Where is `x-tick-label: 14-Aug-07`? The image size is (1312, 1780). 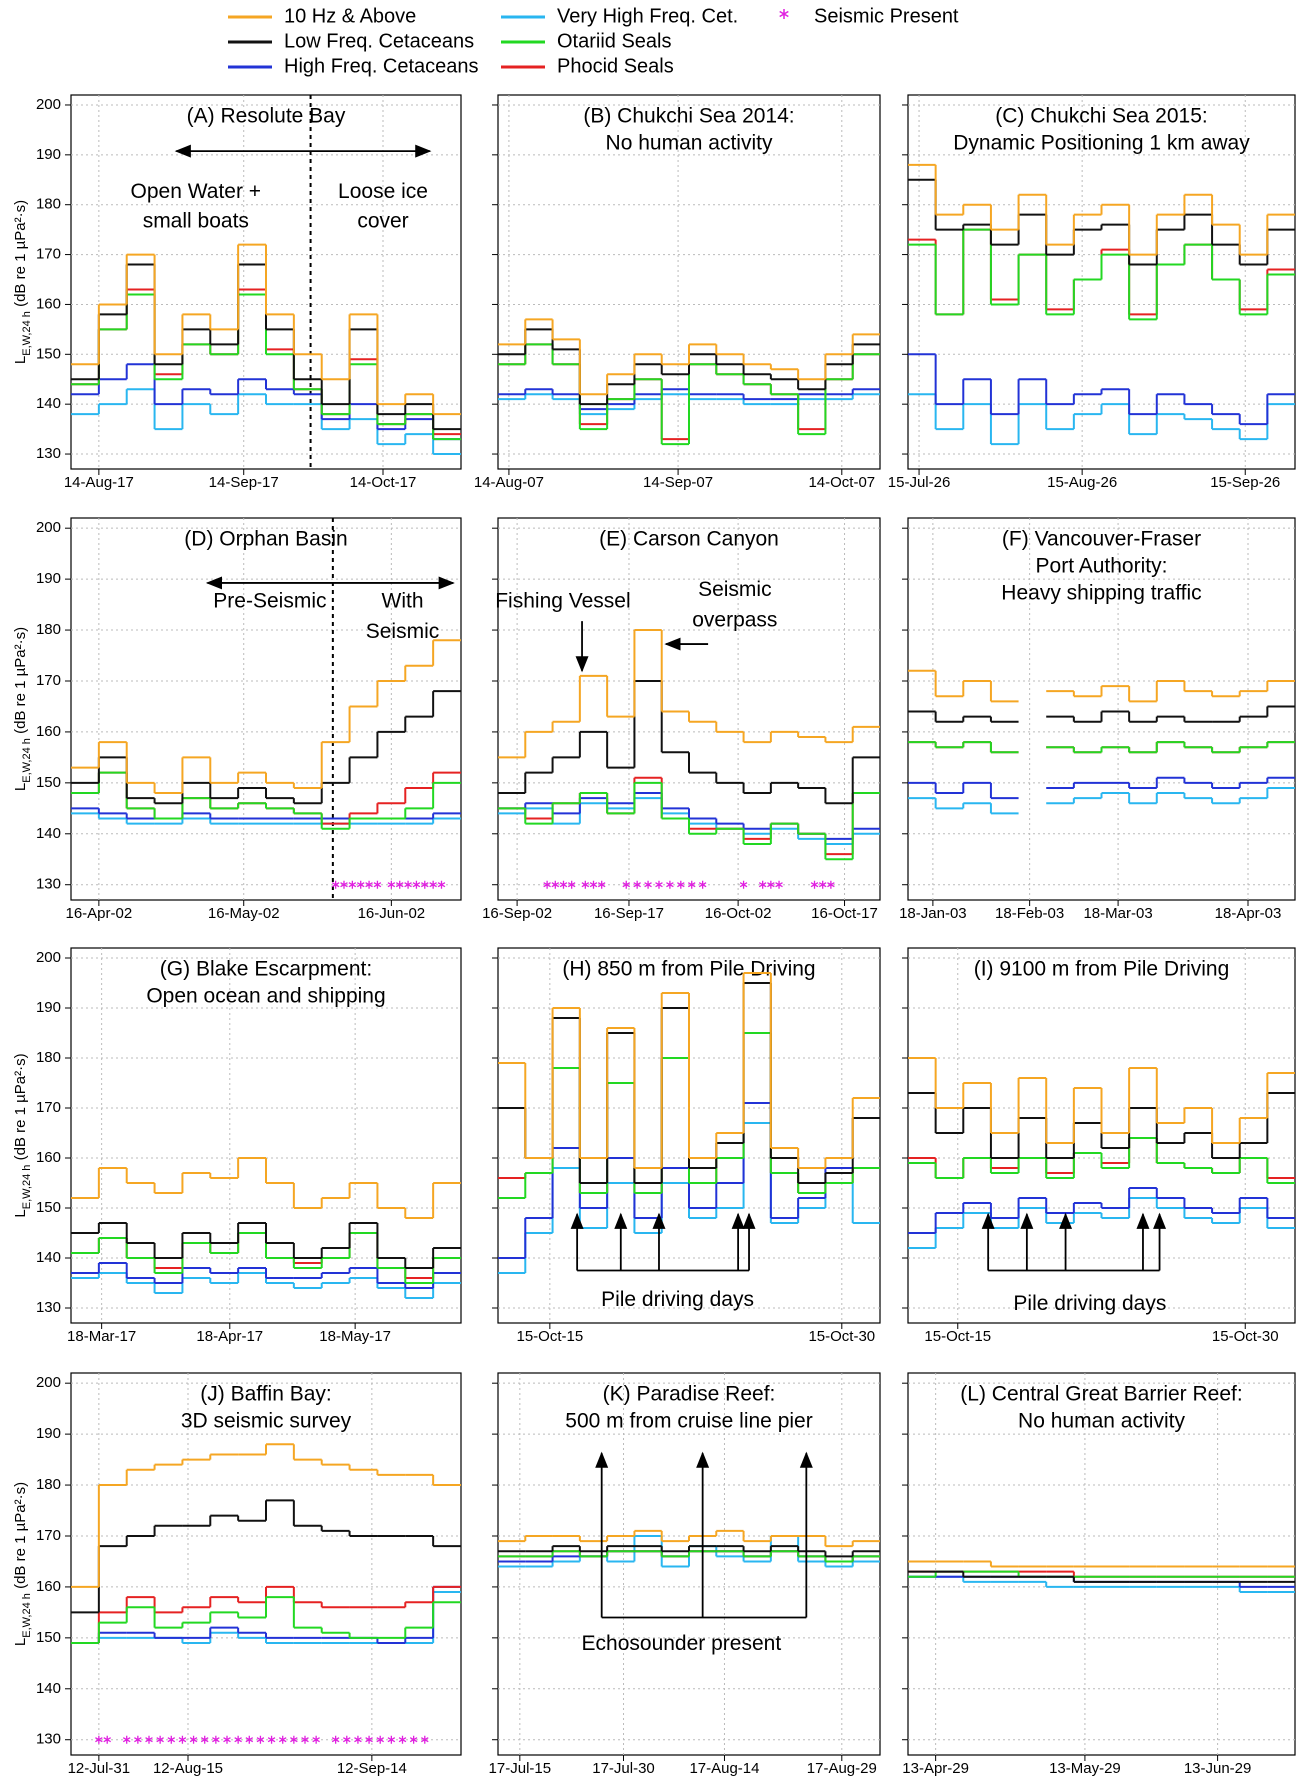
x-tick-label: 14-Aug-07 is located at coordinates (509, 482).